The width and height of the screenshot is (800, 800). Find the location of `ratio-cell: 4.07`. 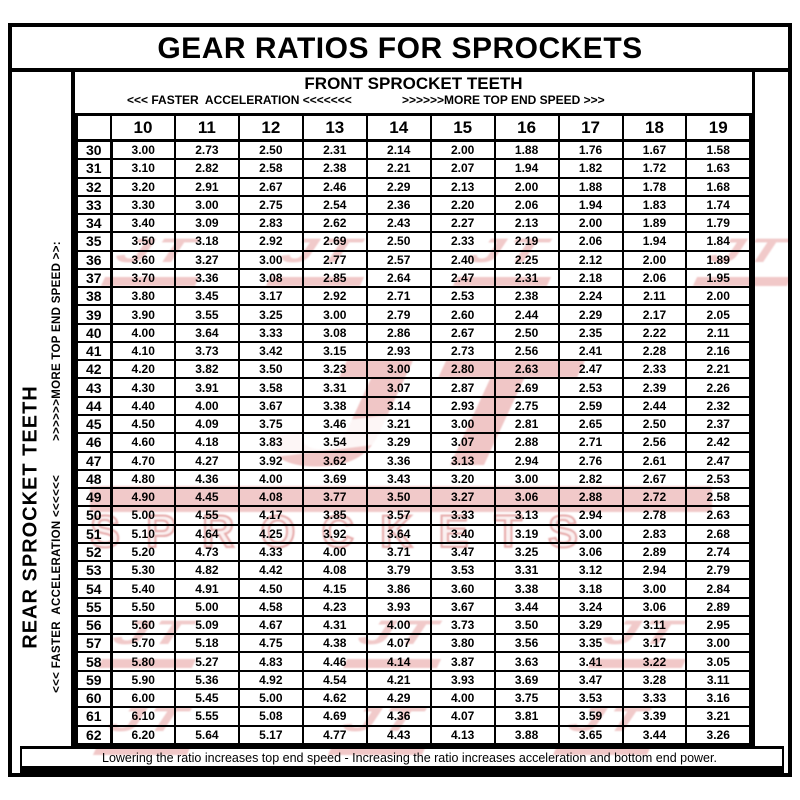

ratio-cell: 4.07 is located at coordinates (462, 716).